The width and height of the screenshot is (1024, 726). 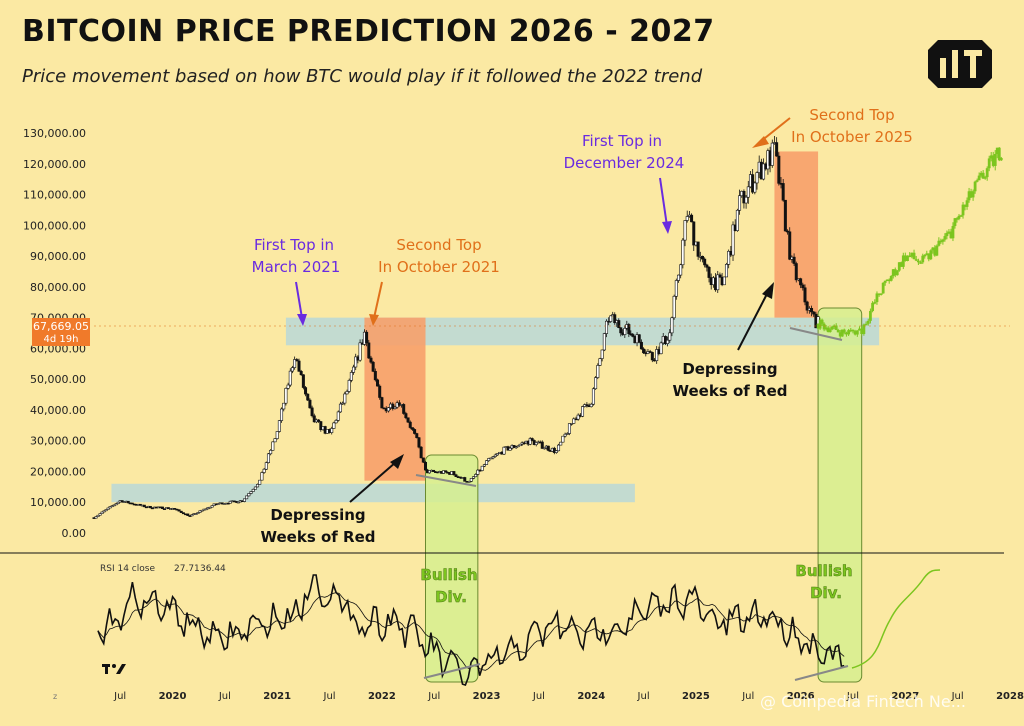 I want to click on tradingview-logo-icon, so click(x=114, y=669).